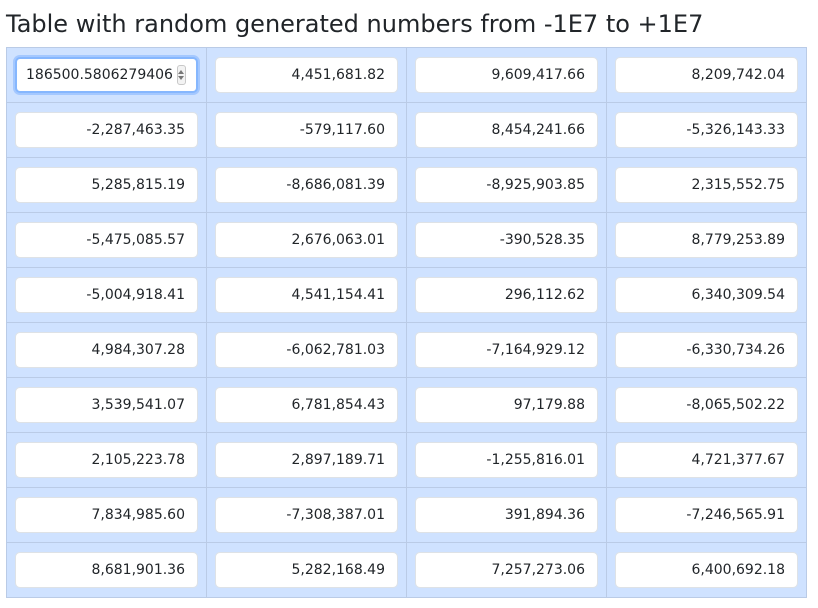 The width and height of the screenshot is (818, 608). I want to click on number-input: 8,209,742.04, so click(706, 75).